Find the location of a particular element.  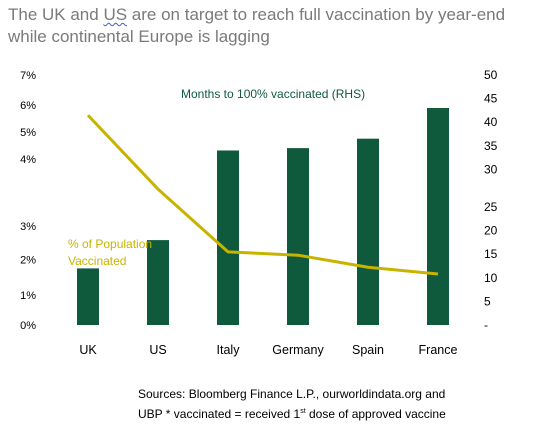

left-axis-tick-label: 7% is located at coordinates (28, 76).